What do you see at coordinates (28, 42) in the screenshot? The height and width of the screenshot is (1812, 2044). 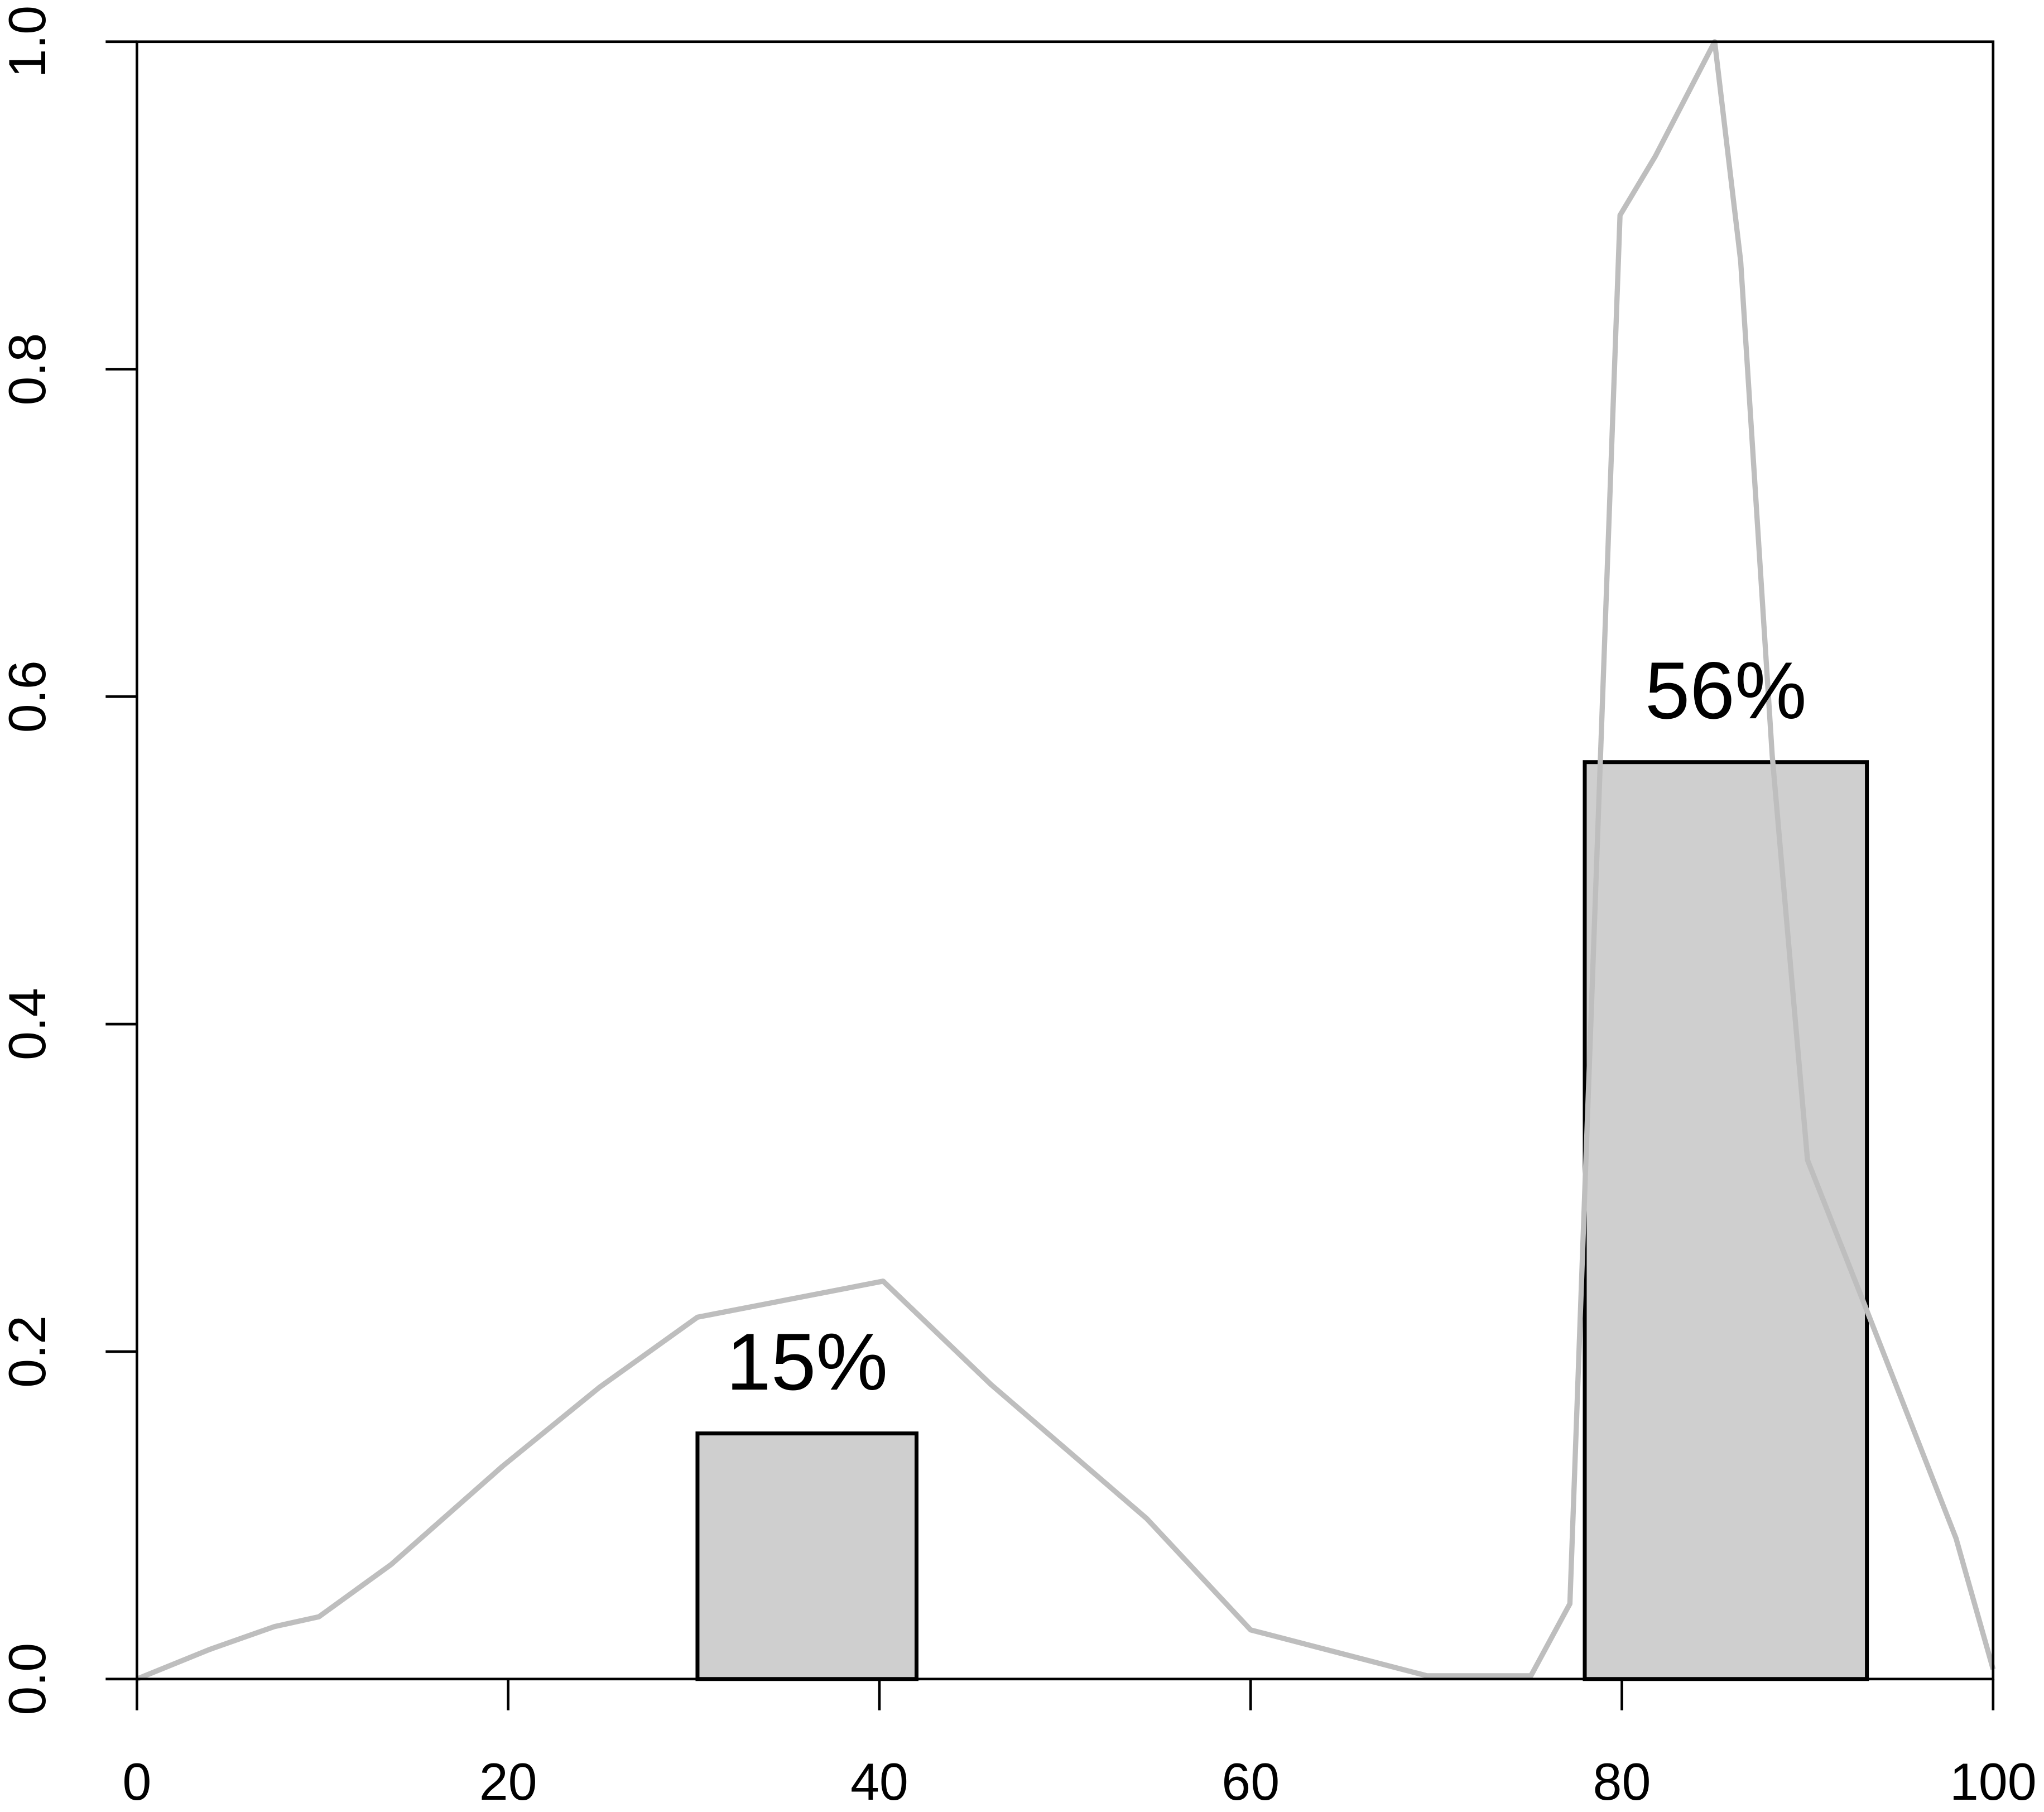 I see `y-tick-label: 1.0` at bounding box center [28, 42].